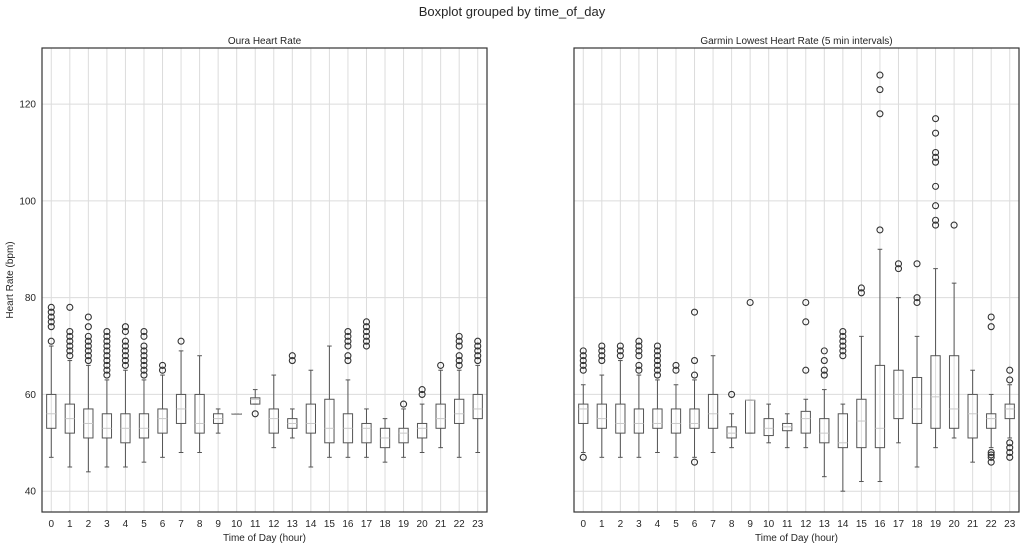 This screenshot has height=552, width=1024. Describe the element at coordinates (237, 524) in the screenshot. I see `oura-x-tick-label: 10` at that location.